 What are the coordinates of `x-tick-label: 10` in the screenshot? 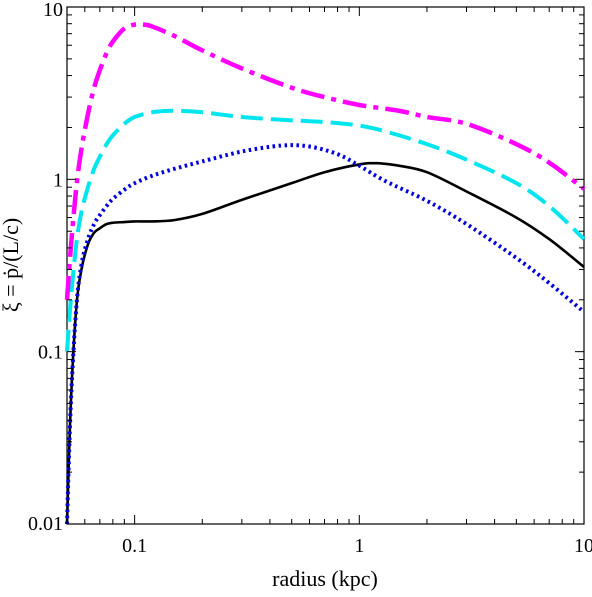 It's located at (583, 546).